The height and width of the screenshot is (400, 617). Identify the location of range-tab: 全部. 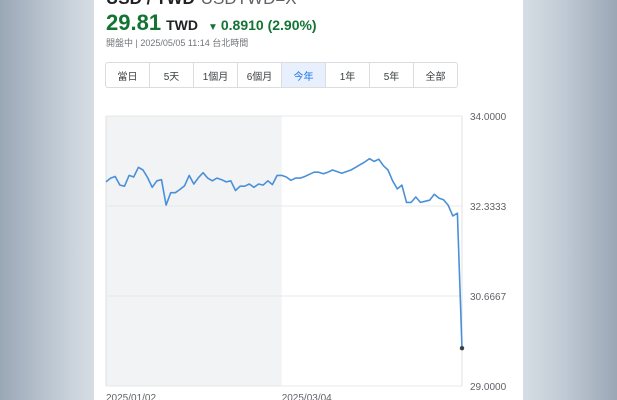
(435, 77).